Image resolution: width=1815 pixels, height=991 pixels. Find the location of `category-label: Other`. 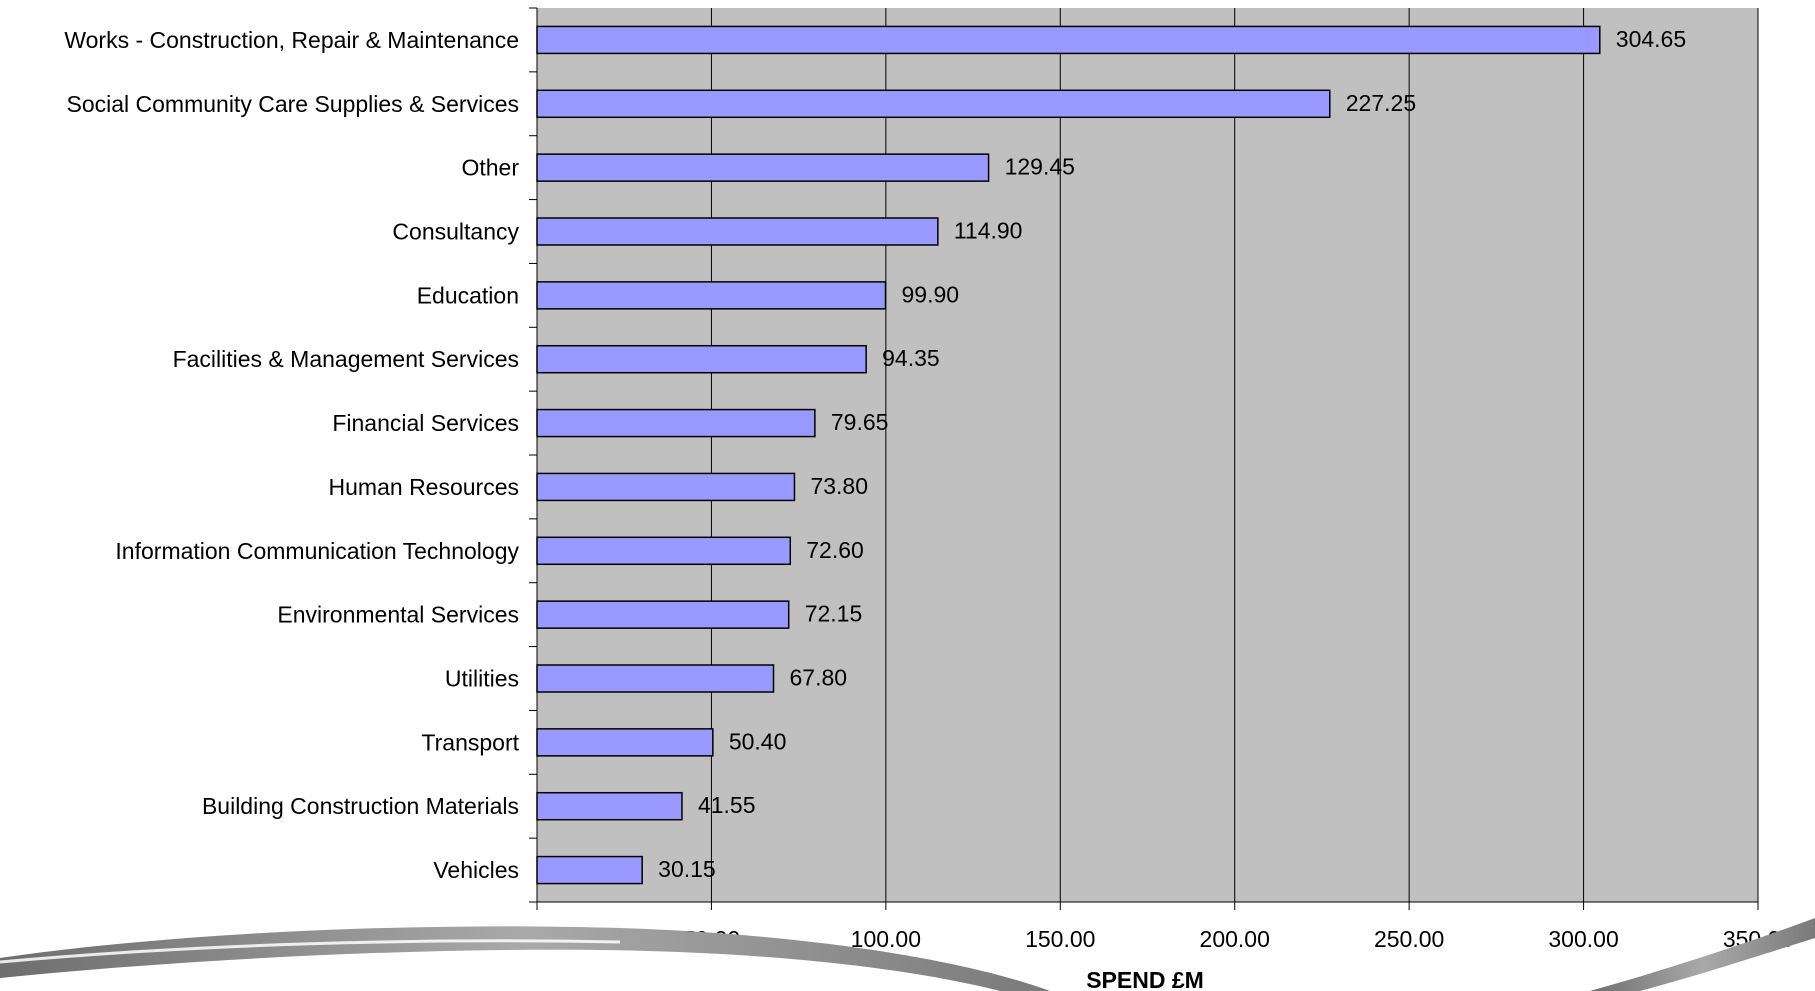

category-label: Other is located at coordinates (490, 168).